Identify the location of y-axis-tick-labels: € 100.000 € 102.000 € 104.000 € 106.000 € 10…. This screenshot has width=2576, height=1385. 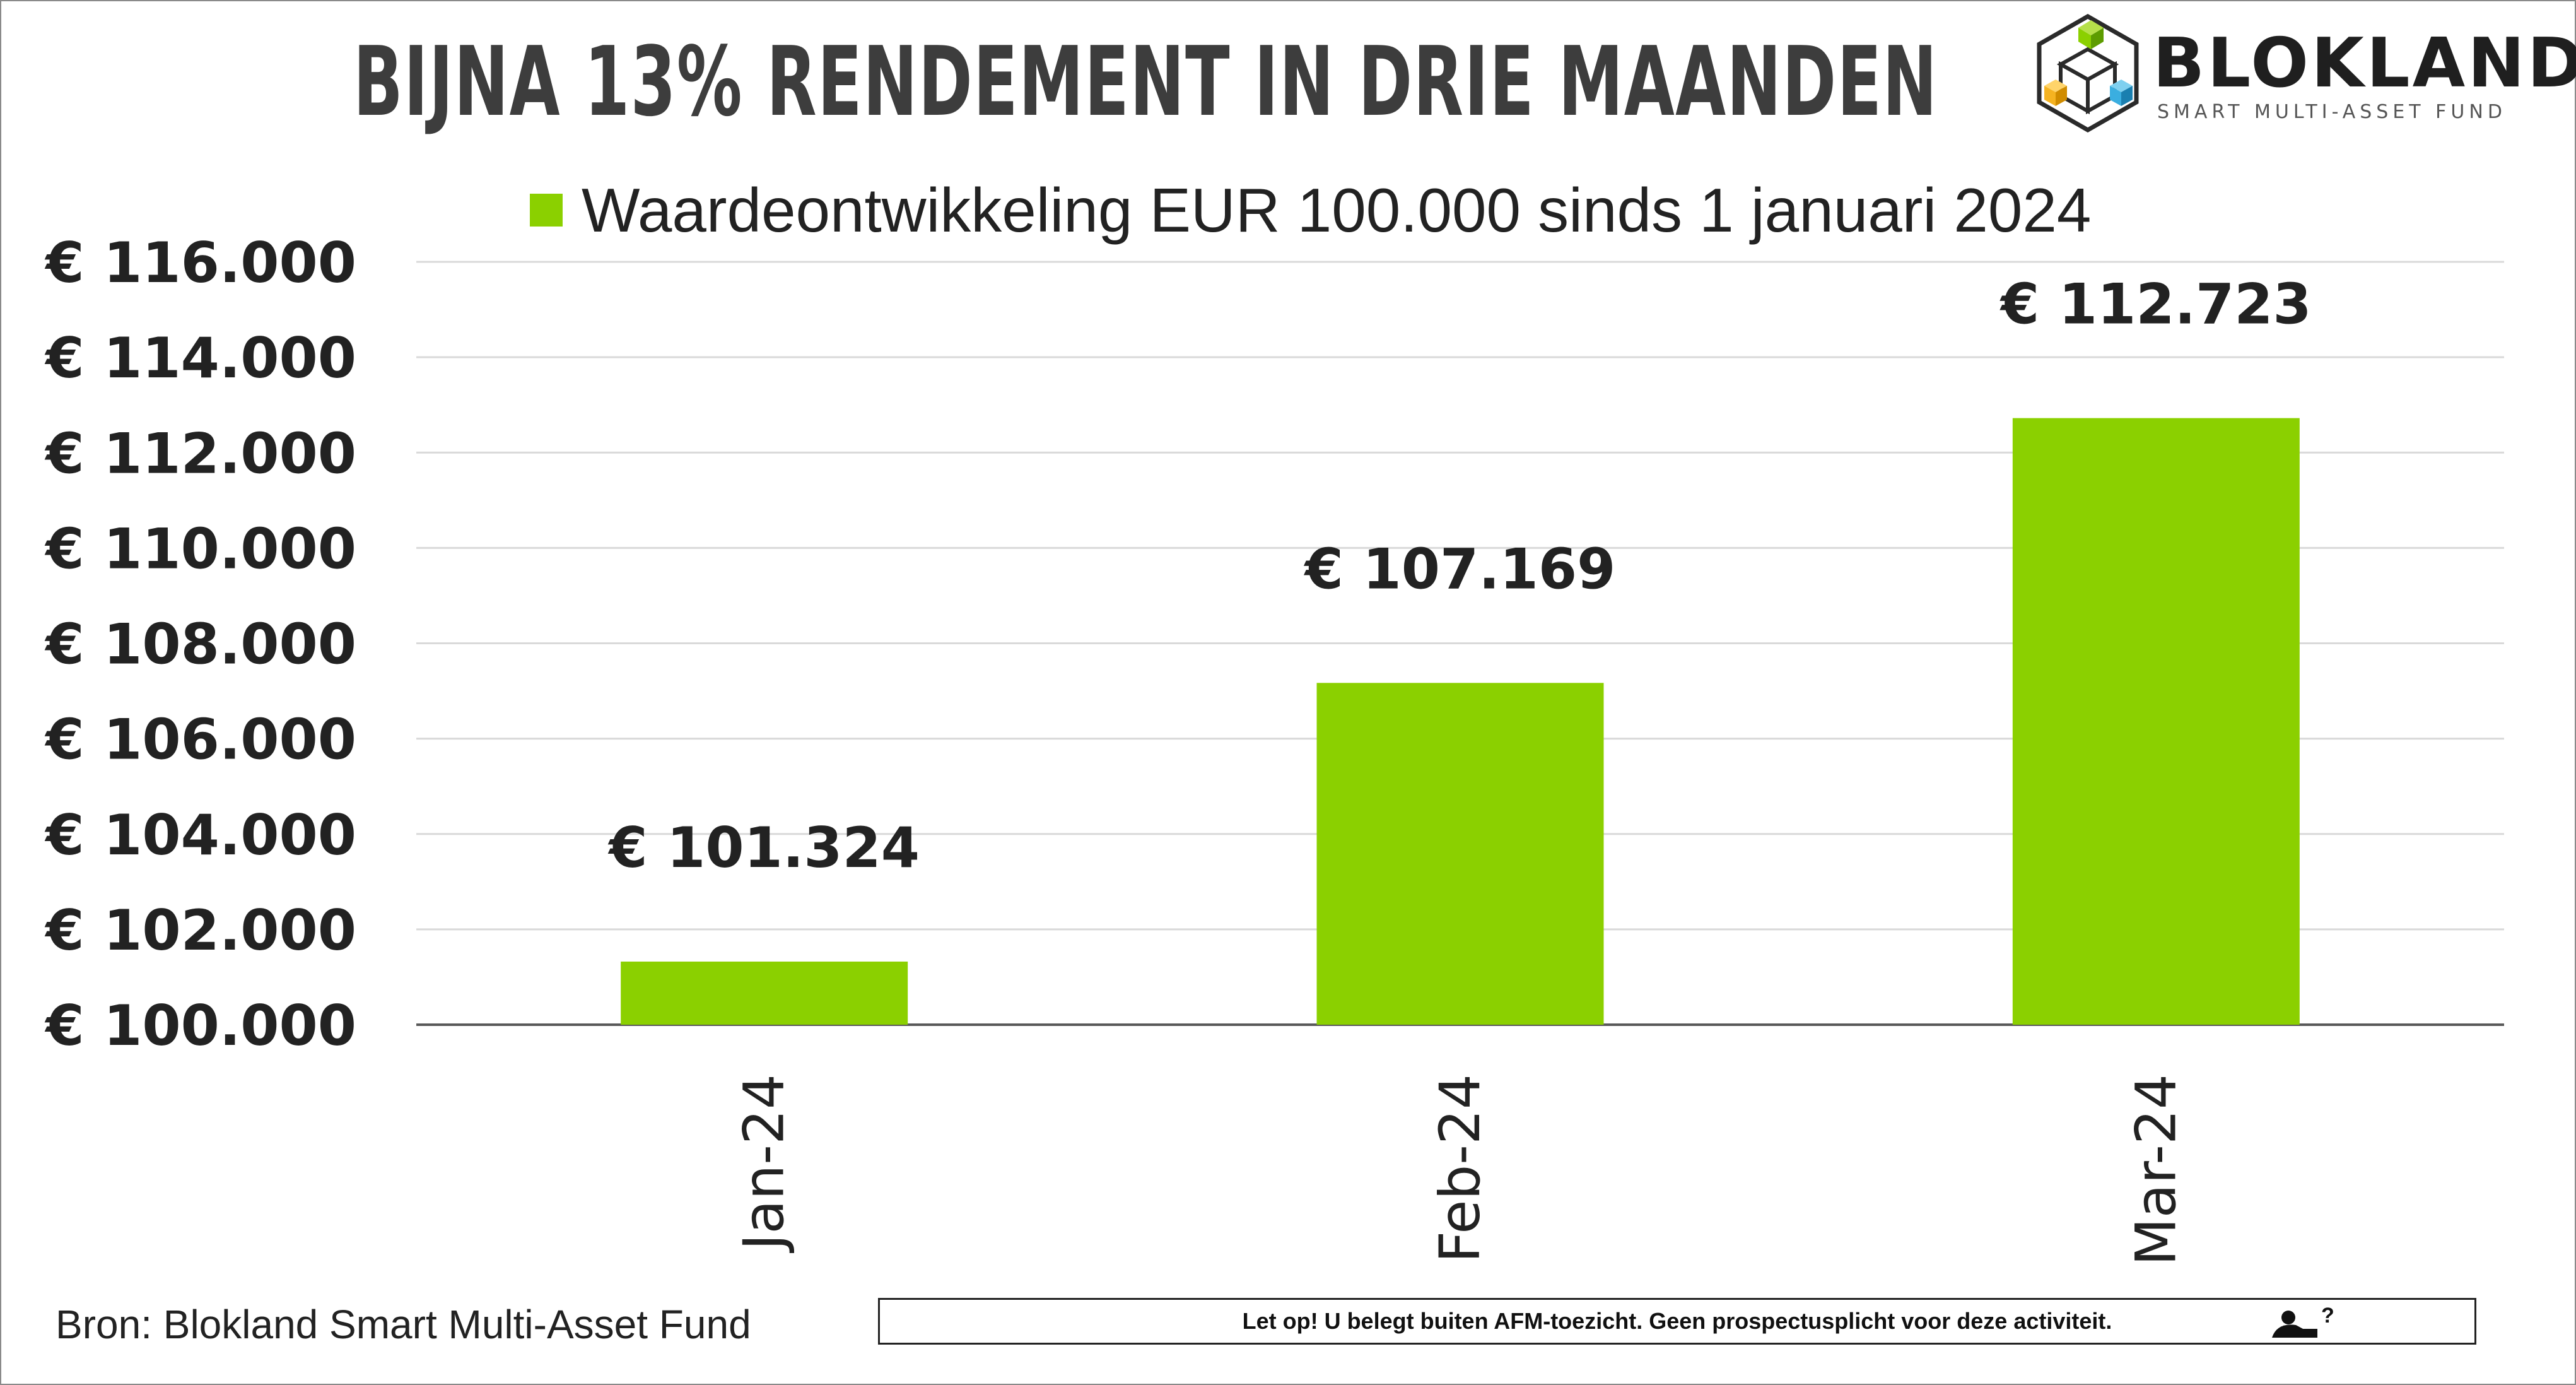
(200, 644).